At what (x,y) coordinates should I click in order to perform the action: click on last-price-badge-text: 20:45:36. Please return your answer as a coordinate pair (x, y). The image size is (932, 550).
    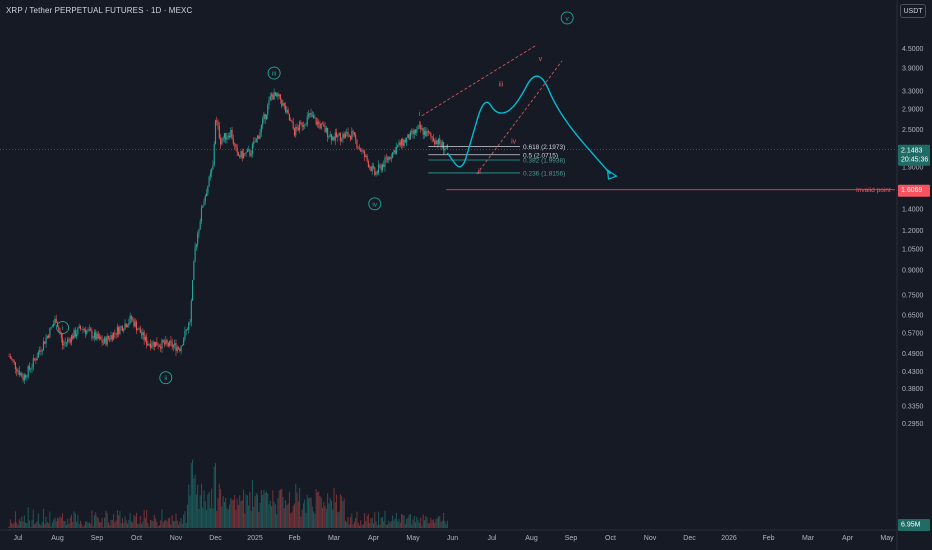
    Looking at the image, I should click on (914, 159).